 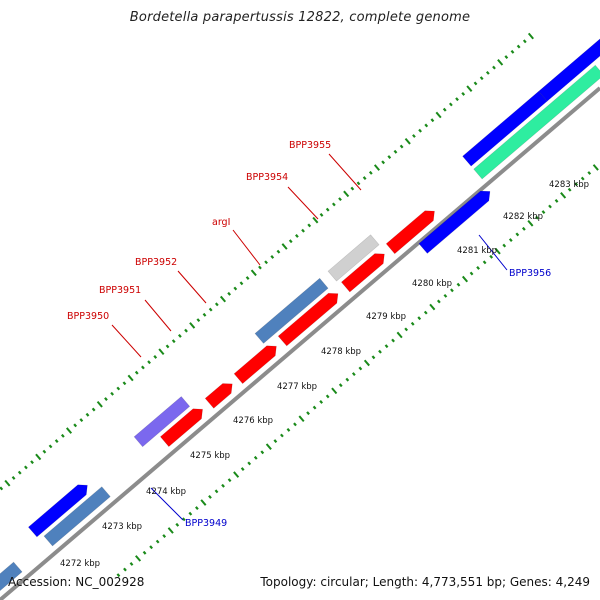 I want to click on blue-feature-block, so click(x=569, y=70).